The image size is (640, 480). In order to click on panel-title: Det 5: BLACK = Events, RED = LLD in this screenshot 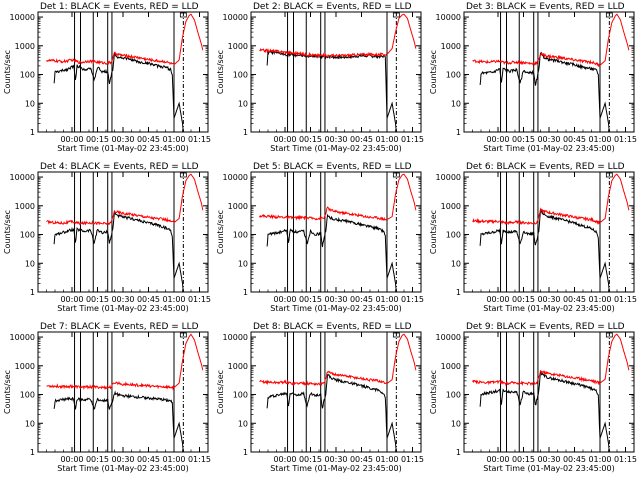, I will do `click(332, 167)`.